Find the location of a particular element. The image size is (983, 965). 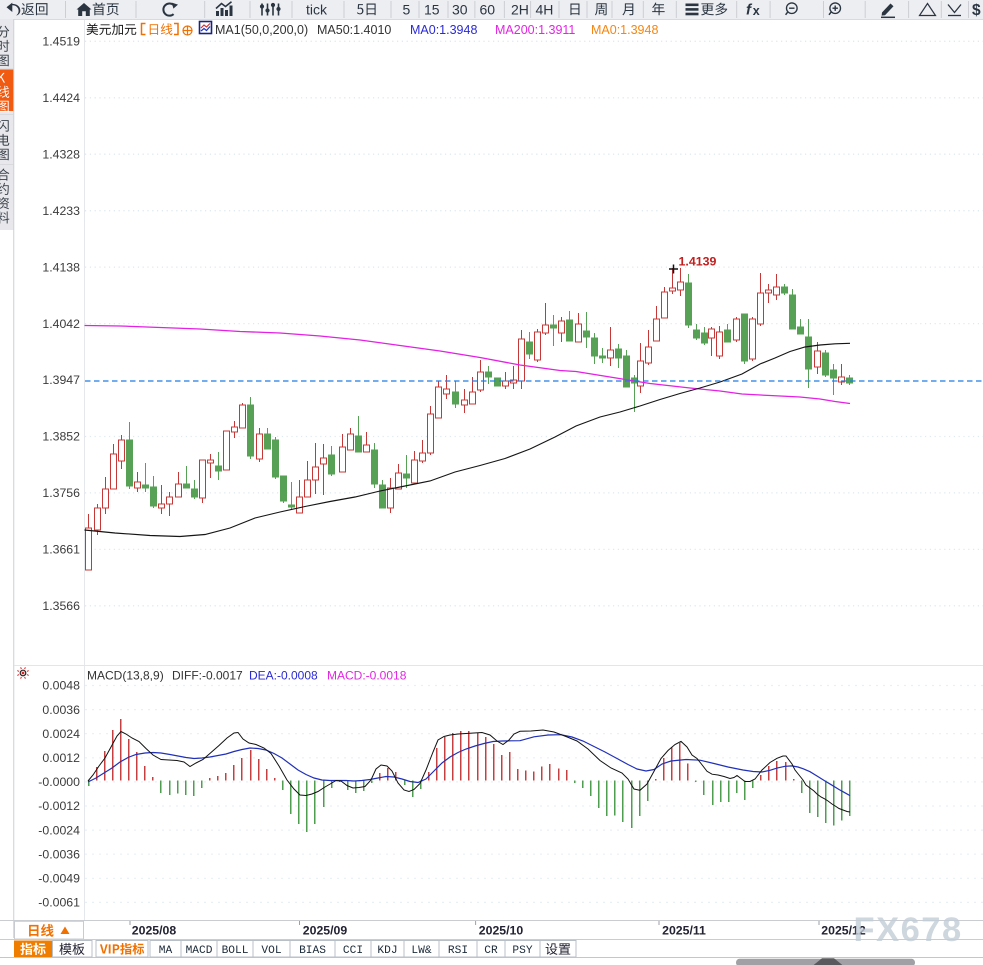

svg-text: 1.4138 is located at coordinates (61, 267).